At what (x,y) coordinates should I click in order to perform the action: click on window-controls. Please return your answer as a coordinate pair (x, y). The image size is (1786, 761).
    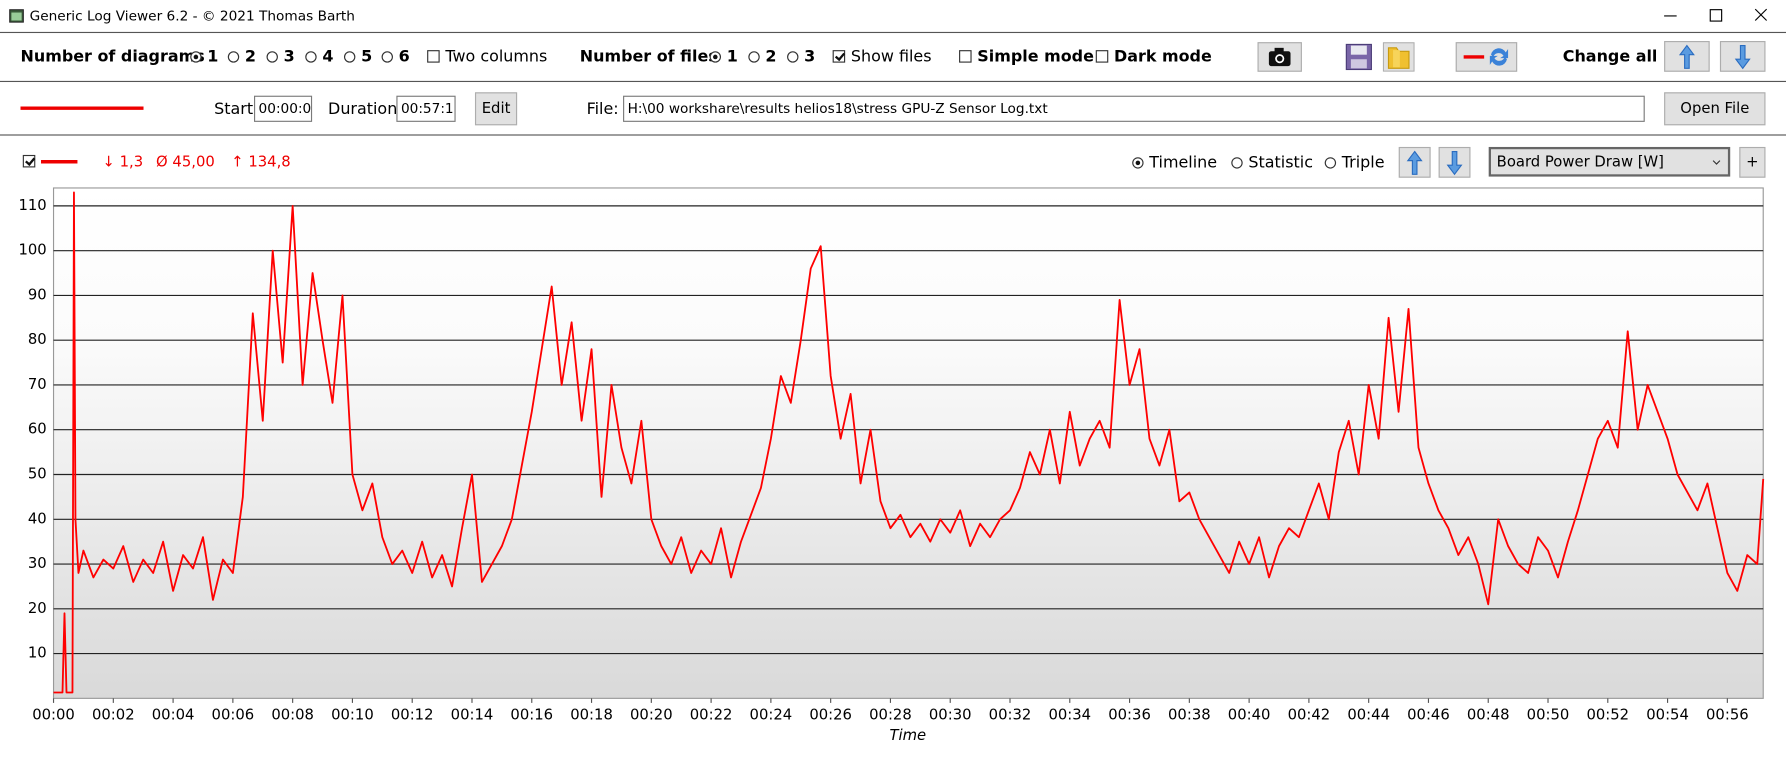
    Looking at the image, I should click on (1721, 16).